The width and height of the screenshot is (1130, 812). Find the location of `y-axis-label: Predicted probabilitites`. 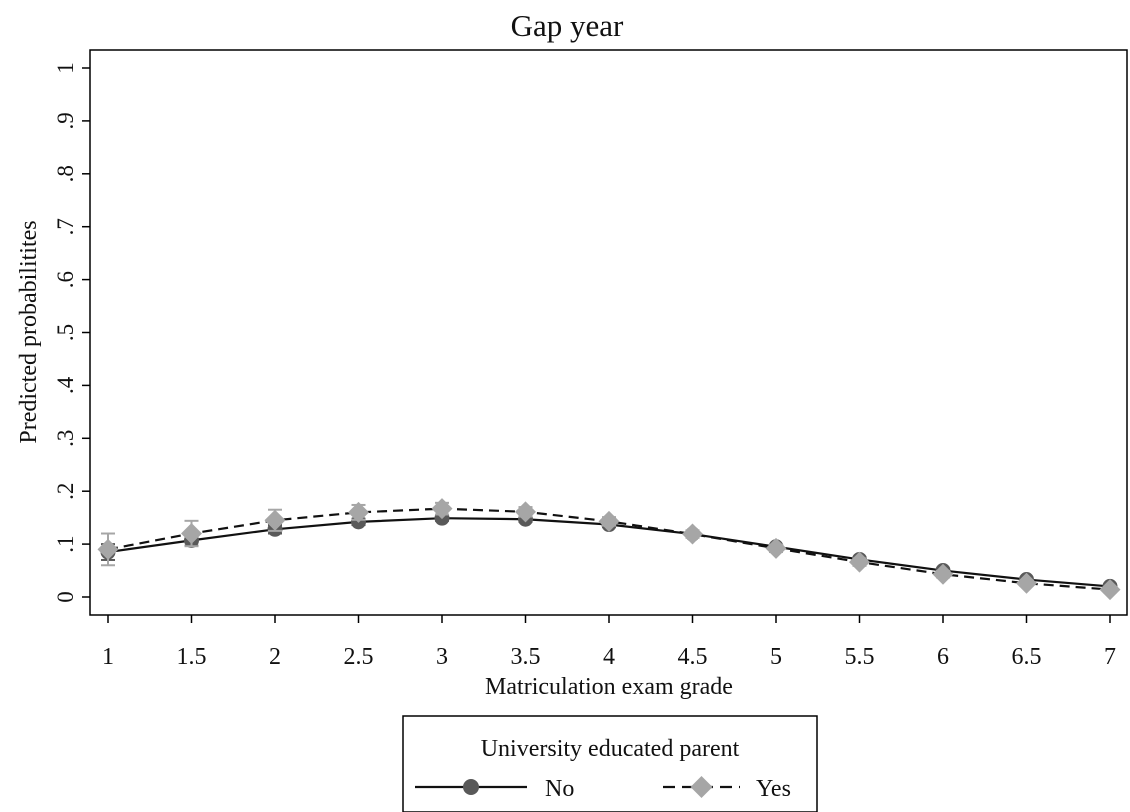

y-axis-label: Predicted probabilitites is located at coordinates (29, 331).